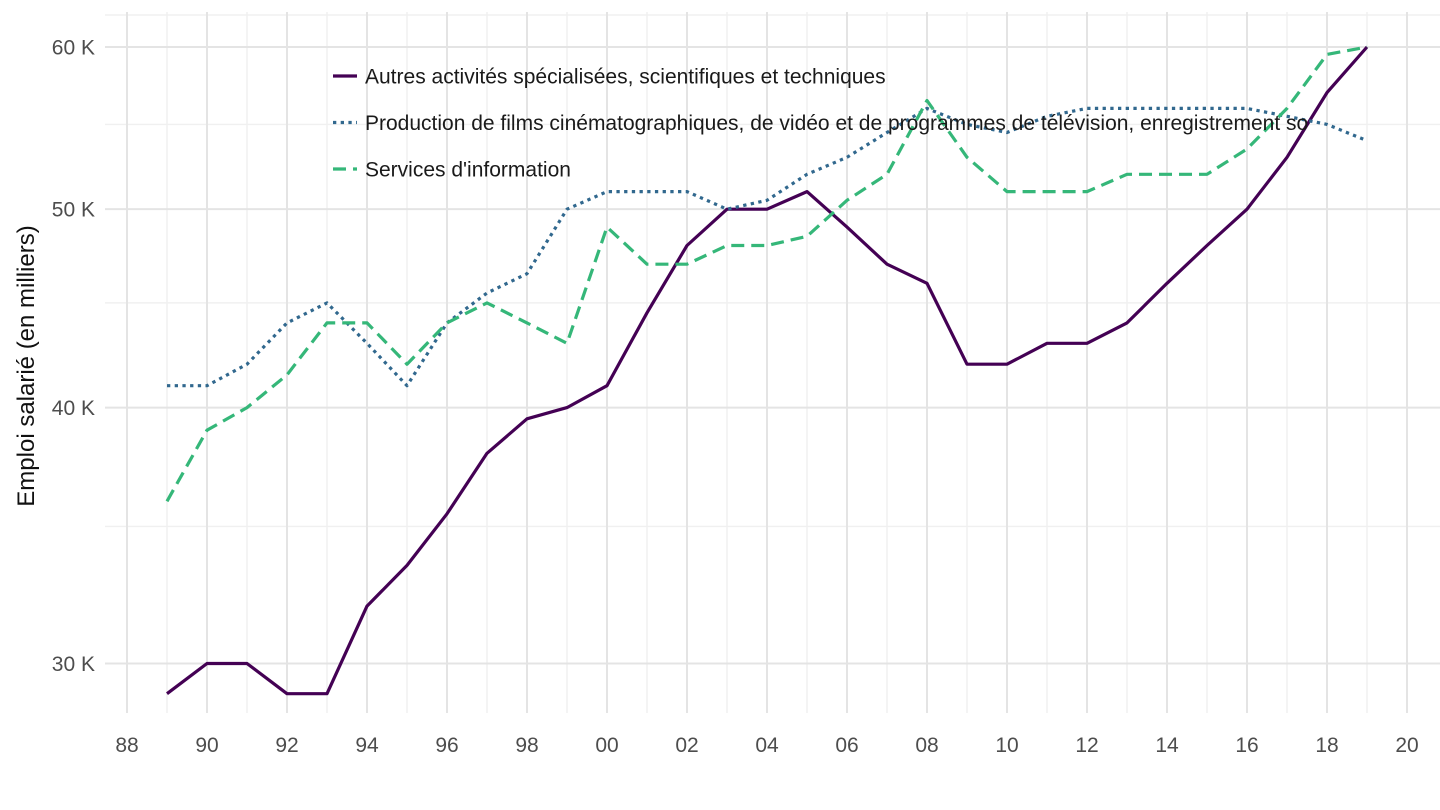  I want to click on x-tick-label: 04, so click(767, 745).